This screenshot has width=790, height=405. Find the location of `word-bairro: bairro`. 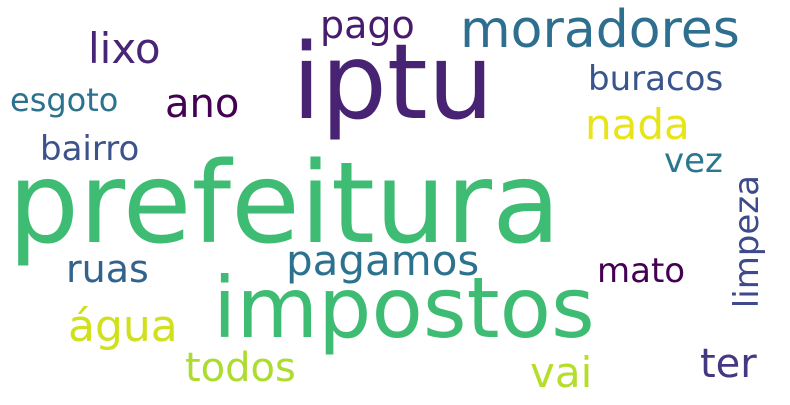

word-bairro: bairro is located at coordinates (90, 149).